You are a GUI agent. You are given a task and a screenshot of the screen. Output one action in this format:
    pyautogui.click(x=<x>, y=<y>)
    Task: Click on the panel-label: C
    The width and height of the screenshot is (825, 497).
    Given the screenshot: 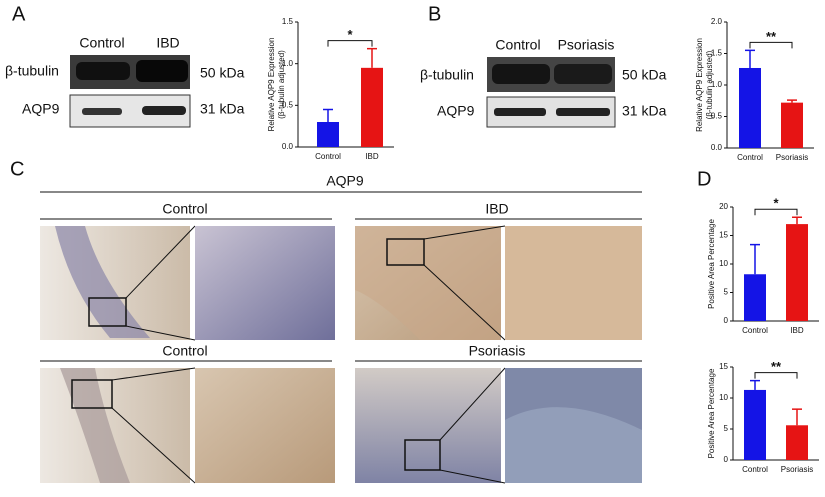 What is the action you would take?
    pyautogui.click(x=17, y=169)
    